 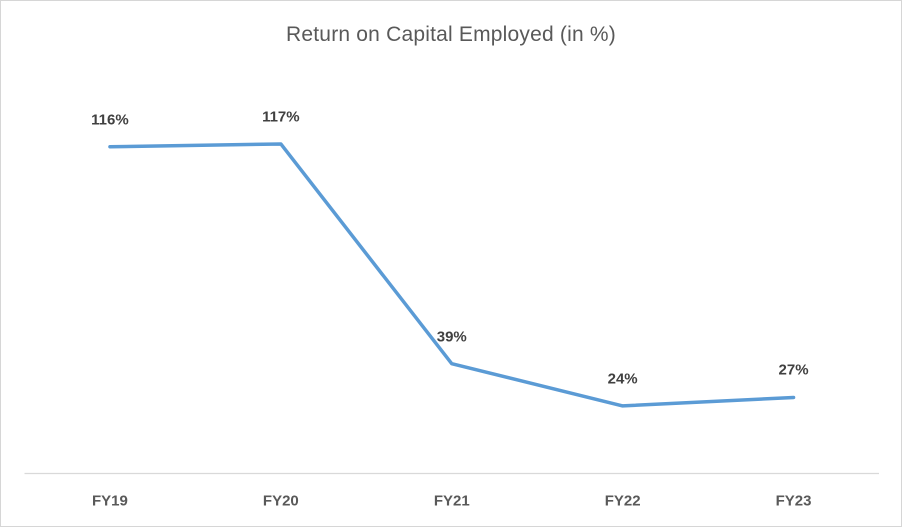 What do you see at coordinates (451, 501) in the screenshot?
I see `x-axis-label: FY21` at bounding box center [451, 501].